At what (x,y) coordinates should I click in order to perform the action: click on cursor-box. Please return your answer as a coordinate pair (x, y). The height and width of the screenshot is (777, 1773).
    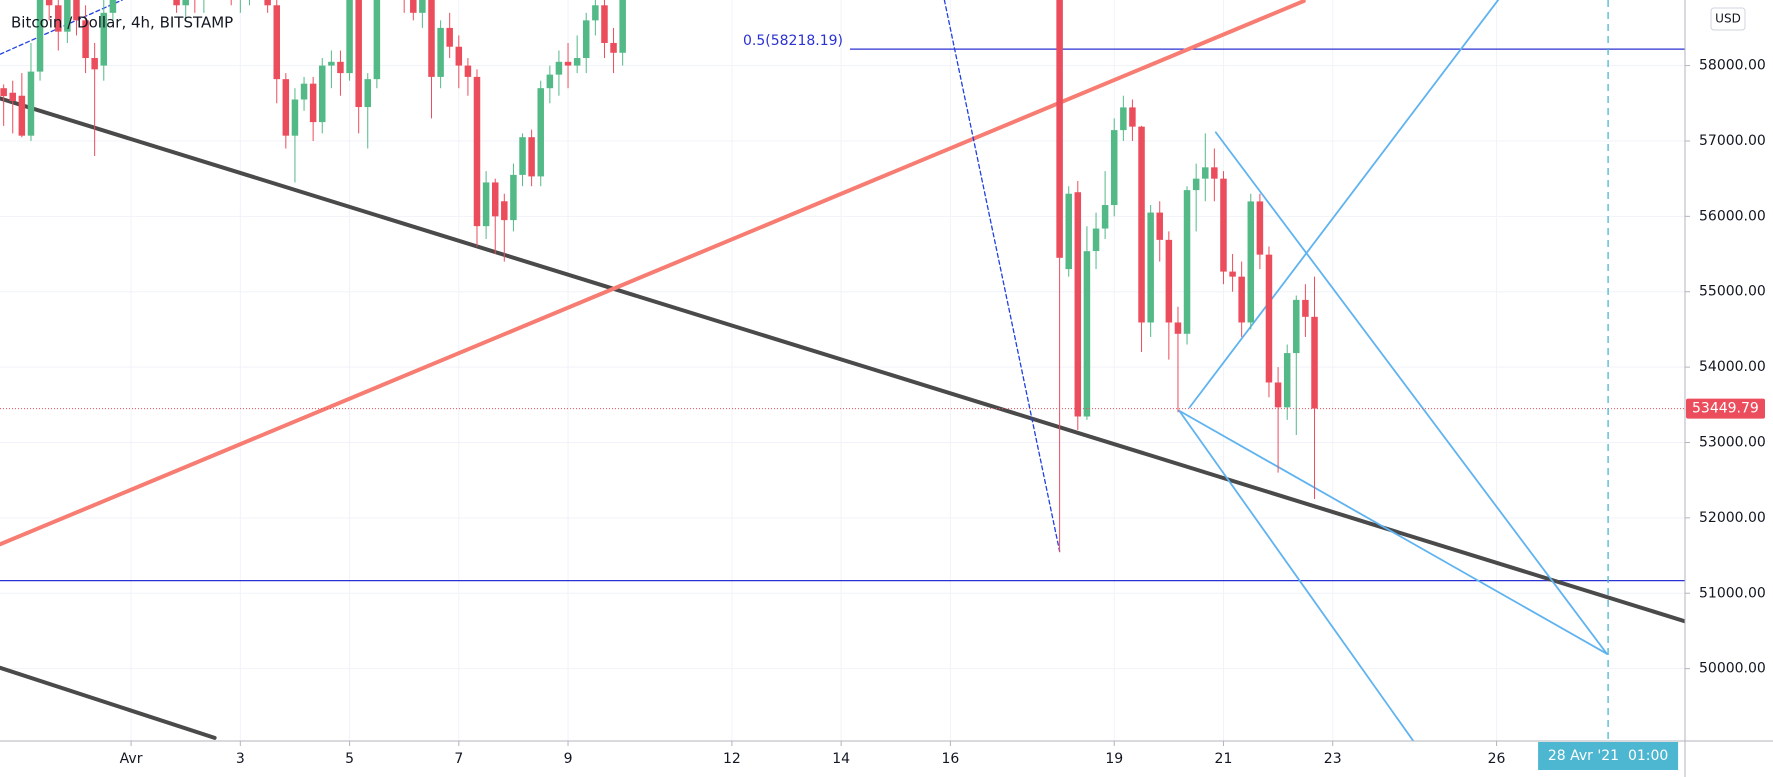
    Looking at the image, I should click on (1608, 756).